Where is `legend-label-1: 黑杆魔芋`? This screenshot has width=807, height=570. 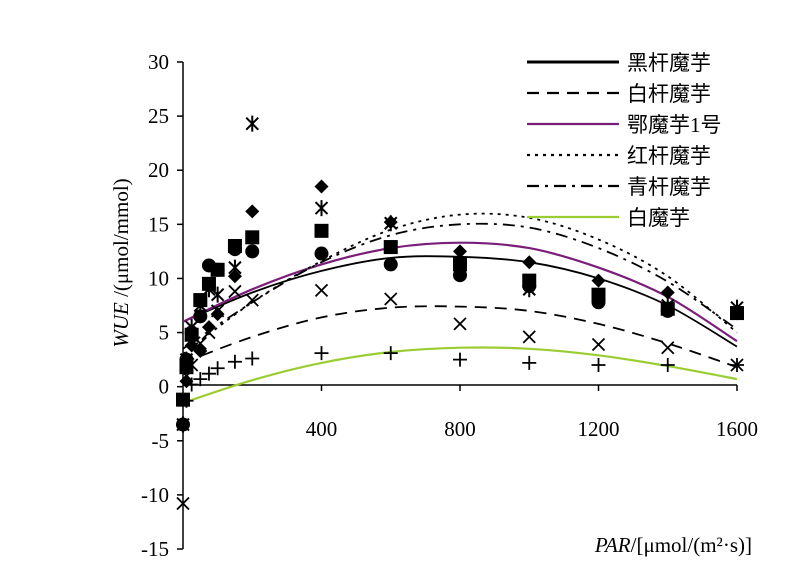
legend-label-1: 黑杆魔芋 is located at coordinates (669, 63).